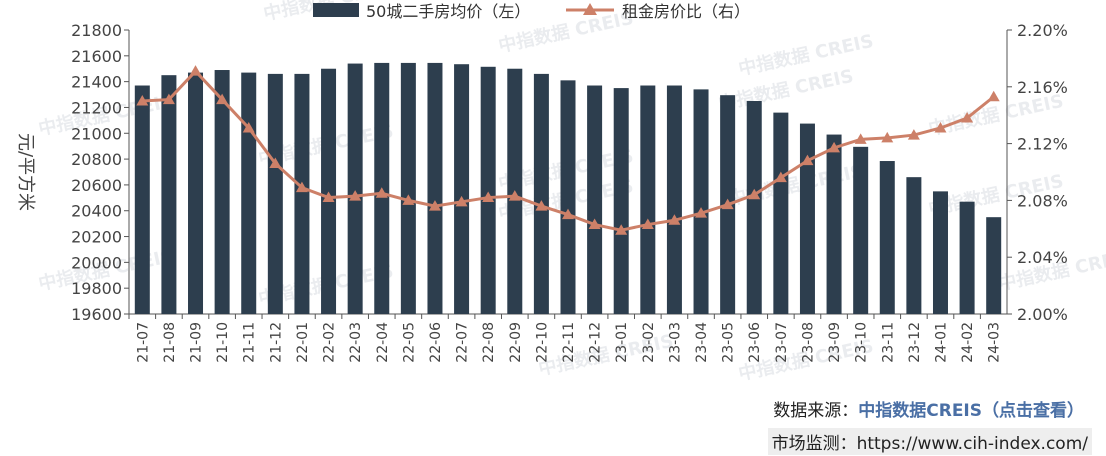 This screenshot has width=1106, height=456. Describe the element at coordinates (463, 342) in the screenshot. I see `x-tick-label: 22-07` at that location.